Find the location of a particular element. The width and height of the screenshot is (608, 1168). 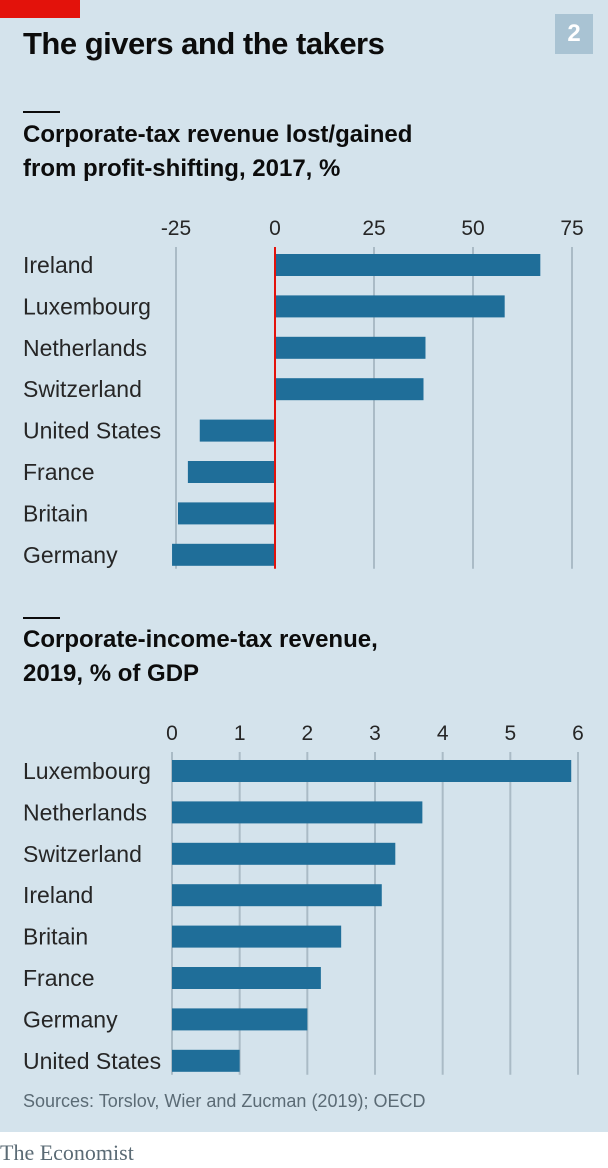

chart-2-bar-united-states is located at coordinates (206, 1060).